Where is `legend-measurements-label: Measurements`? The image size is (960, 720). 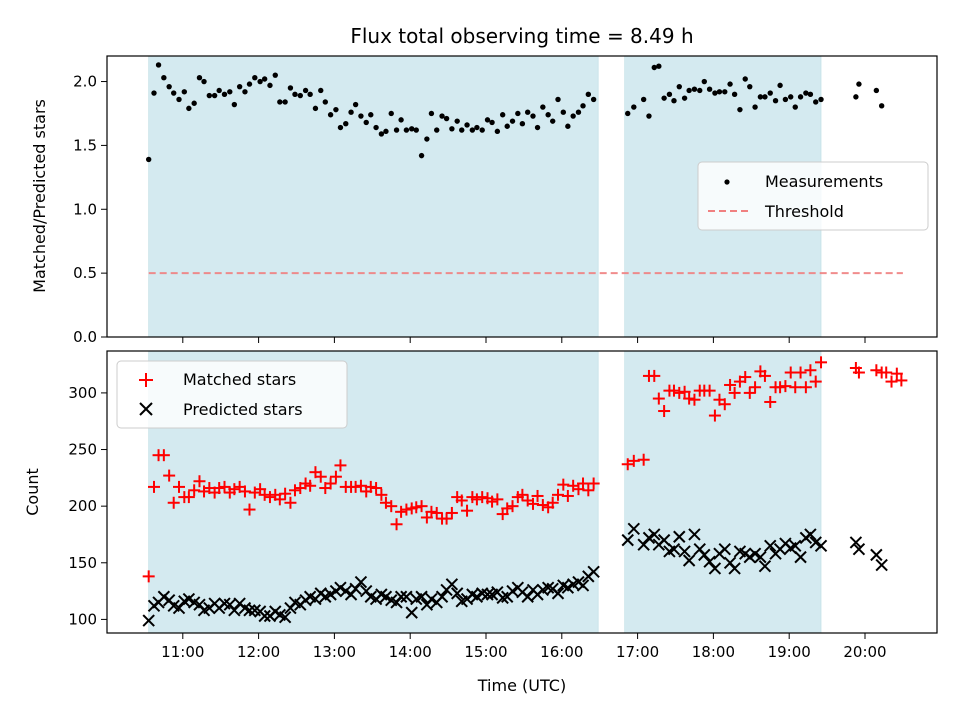
legend-measurements-label: Measurements is located at coordinates (824, 181).